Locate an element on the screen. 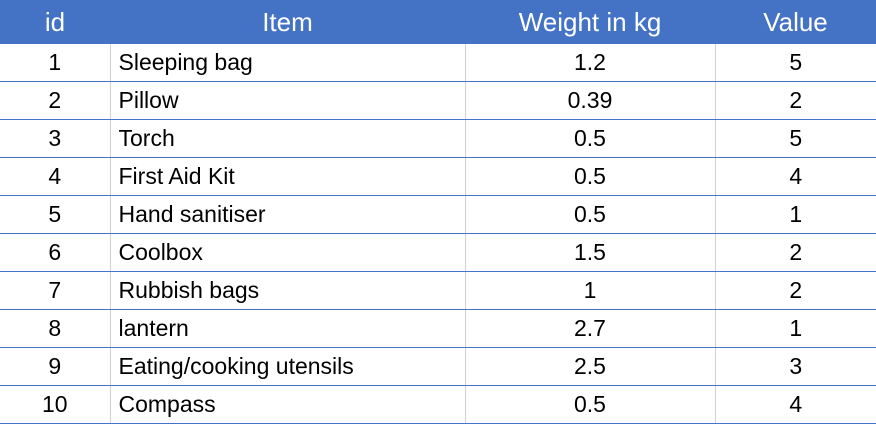  cell-id: 2 is located at coordinates (55, 100).